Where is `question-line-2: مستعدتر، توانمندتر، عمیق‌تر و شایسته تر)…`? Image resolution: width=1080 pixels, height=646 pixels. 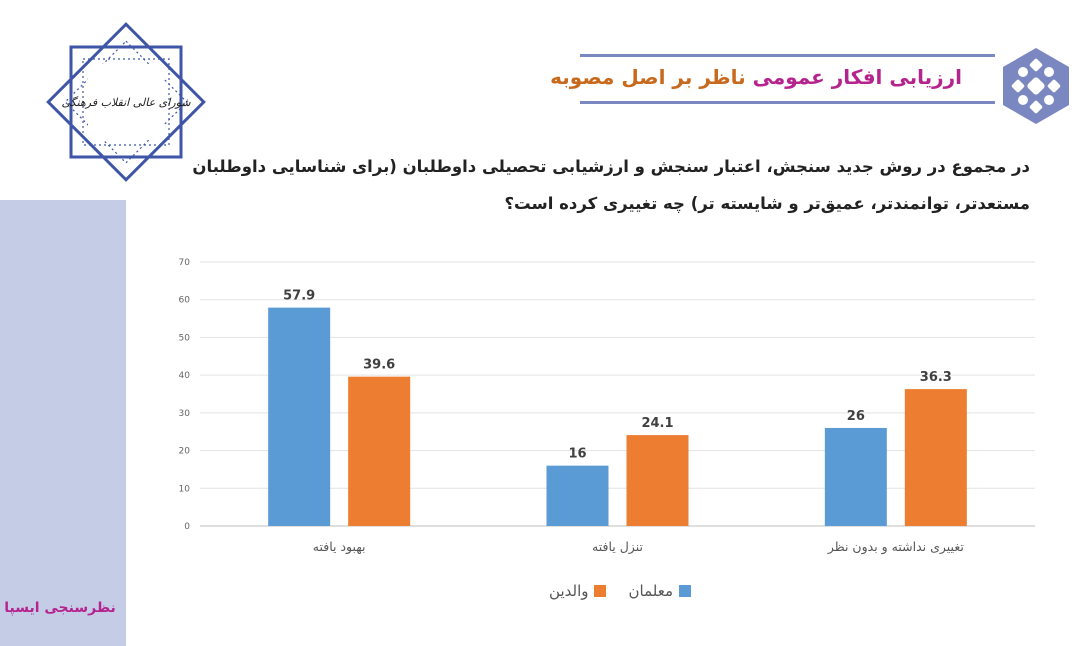 question-line-2: مستعدتر، توانمندتر، عمیق‌تر و شایسته تر)… is located at coordinates (767, 203).